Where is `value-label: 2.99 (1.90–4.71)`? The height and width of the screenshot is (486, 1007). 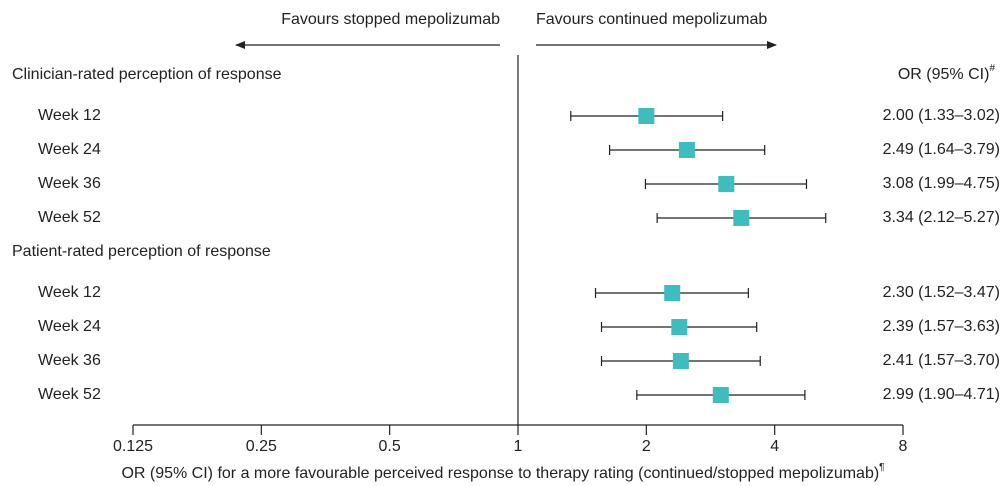
value-label: 2.99 (1.90–4.71) is located at coordinates (941, 394).